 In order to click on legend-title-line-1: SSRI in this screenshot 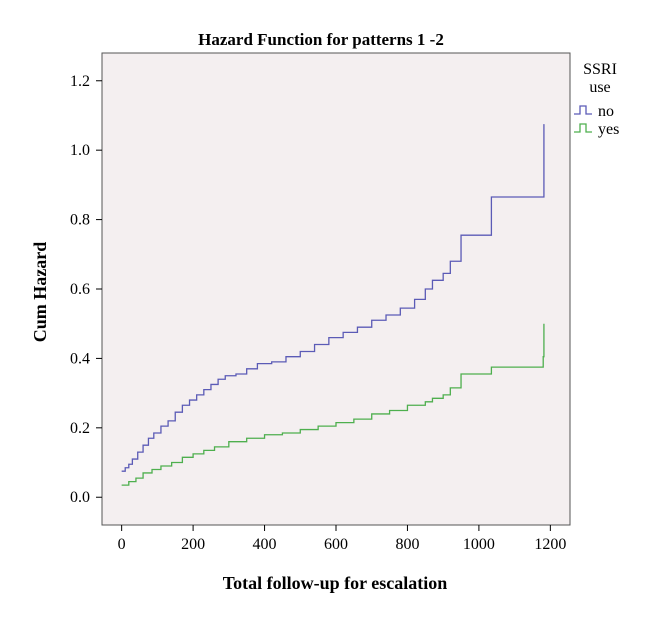, I will do `click(600, 69)`.